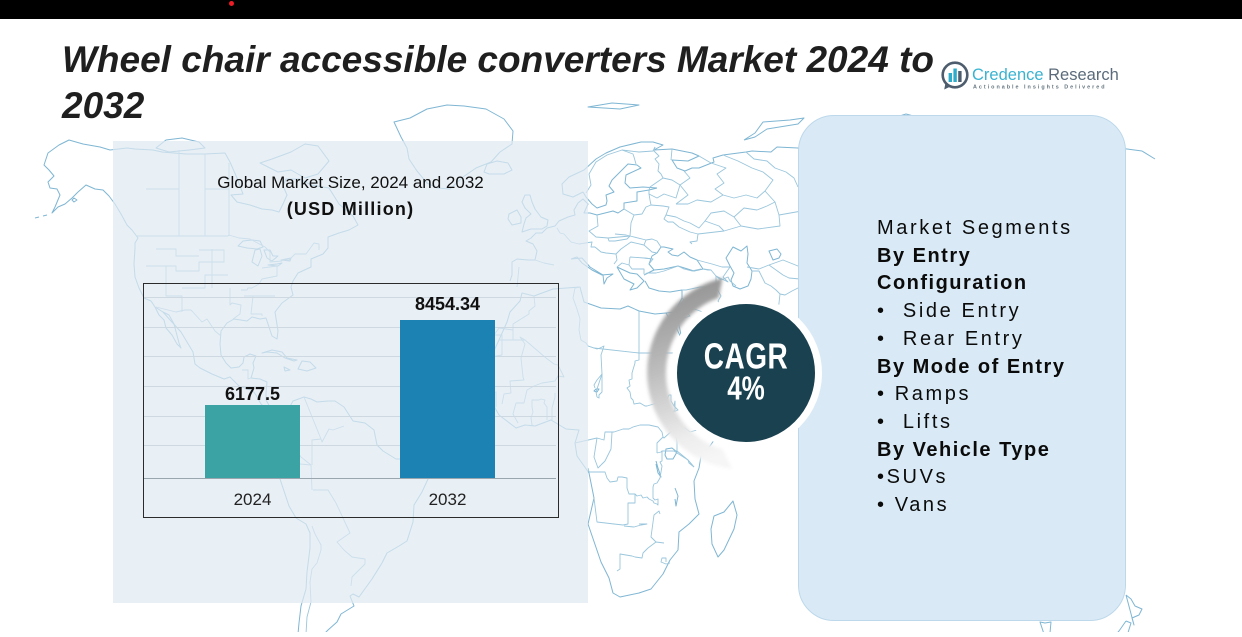  Describe the element at coordinates (1040, 88) in the screenshot. I see `svg-text: Actionable Insights Delivered` at that location.